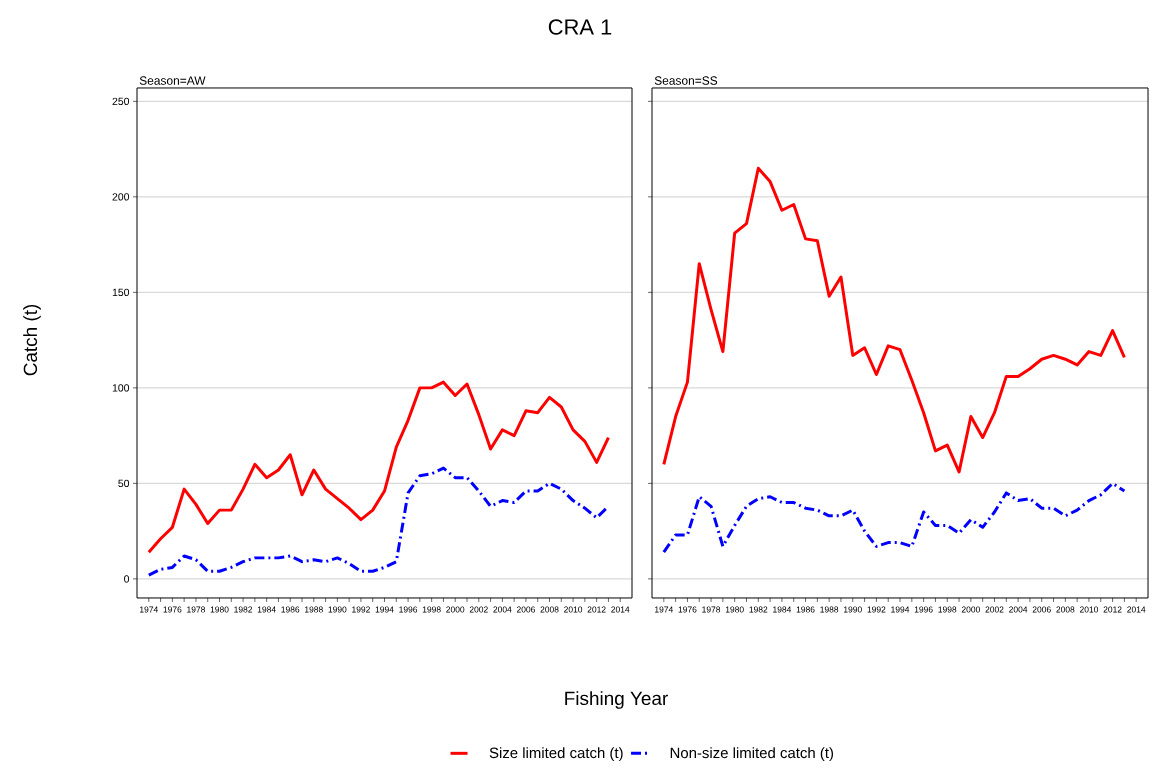 Image resolution: width=1161 pixels, height=774 pixels. I want to click on chart-subtitle: Season=SS, so click(686, 80).